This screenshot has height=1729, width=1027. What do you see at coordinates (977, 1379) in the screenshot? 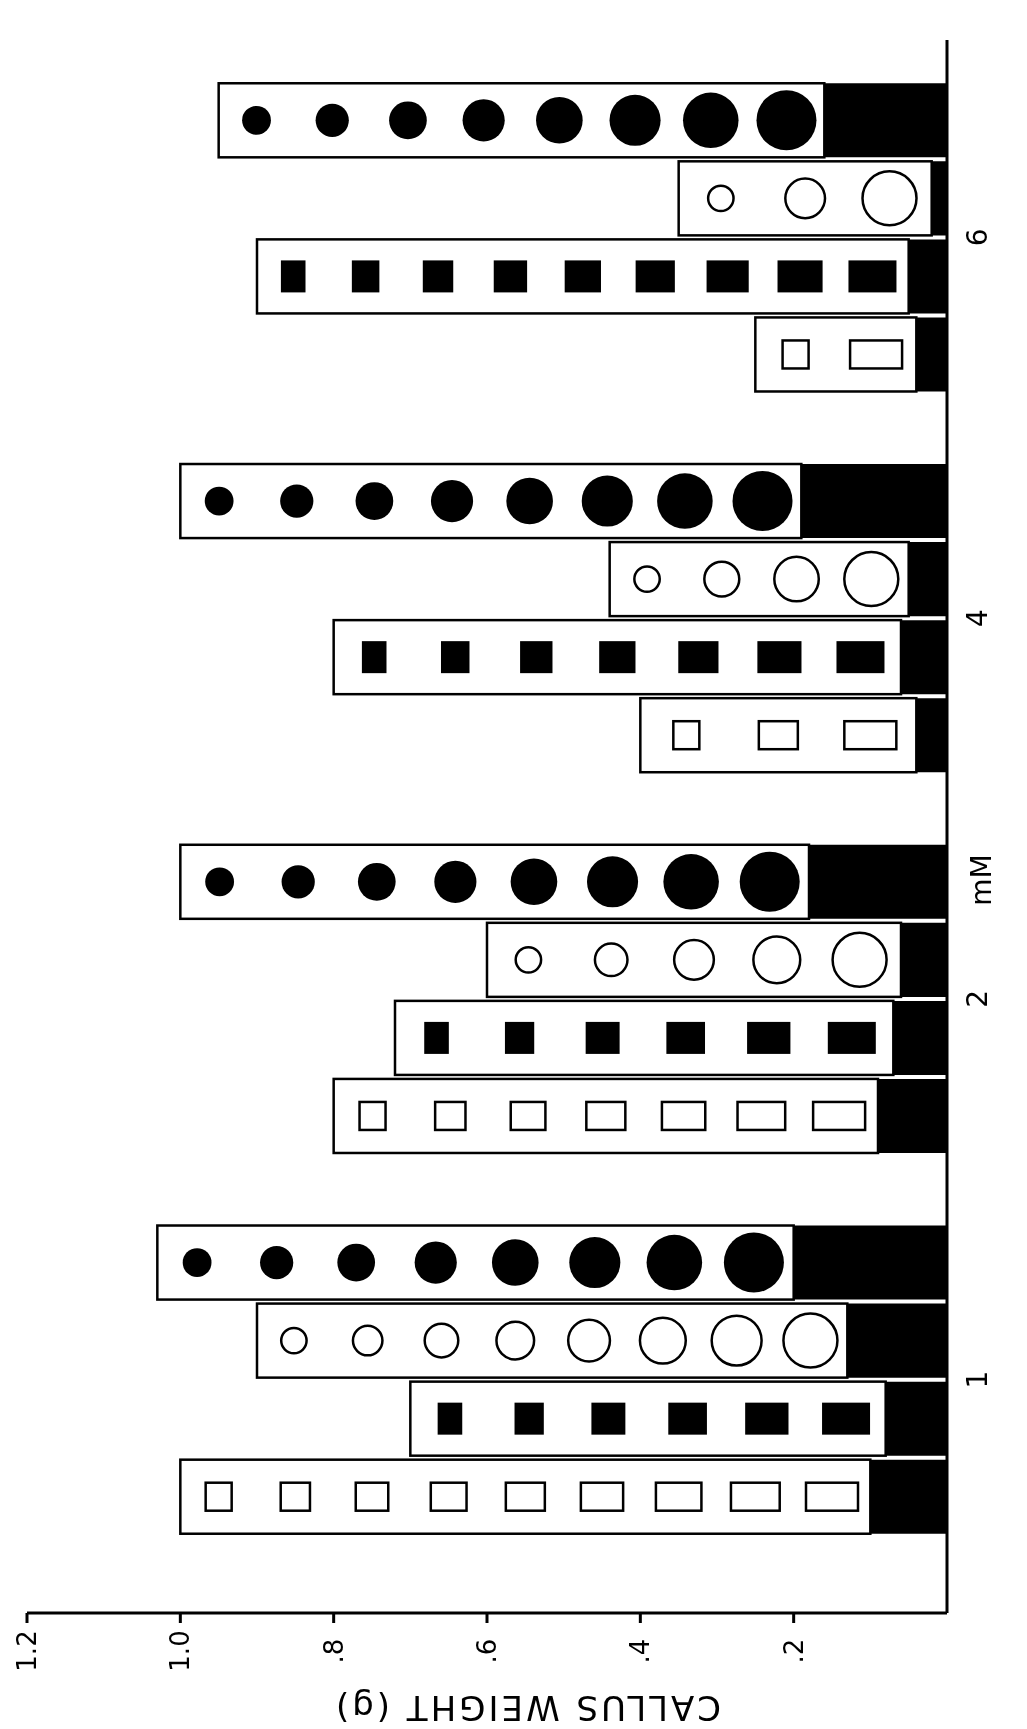
I see `y-tick-label: 1` at bounding box center [977, 1379].